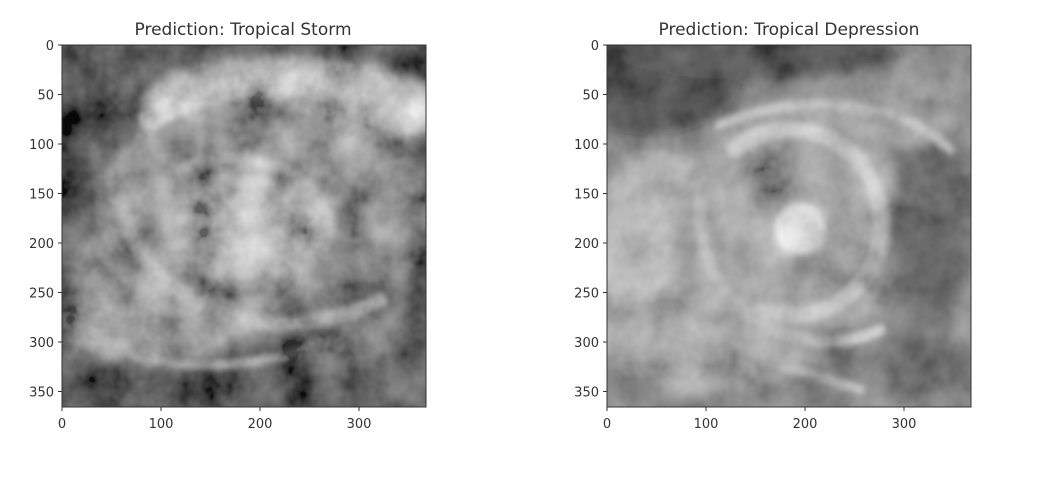 This screenshot has width=1039, height=488. I want to click on panel-2-ytick-250: 250, so click(586, 294).